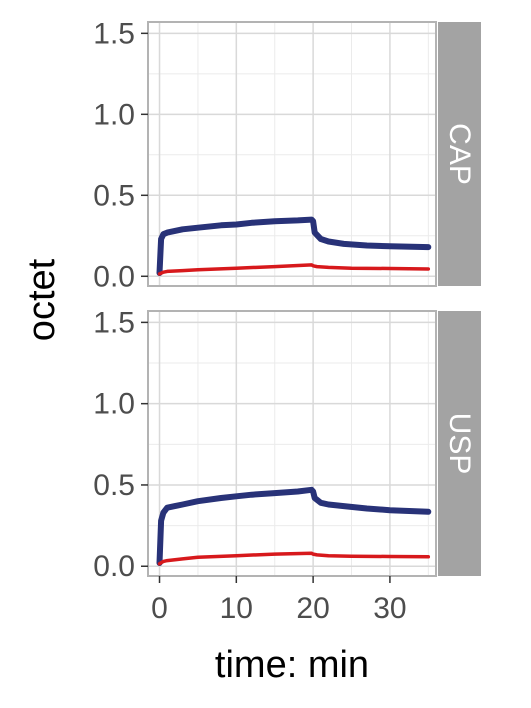 The height and width of the screenshot is (708, 531). Describe the element at coordinates (159, 608) in the screenshot. I see `x-tick-label: 0` at that location.